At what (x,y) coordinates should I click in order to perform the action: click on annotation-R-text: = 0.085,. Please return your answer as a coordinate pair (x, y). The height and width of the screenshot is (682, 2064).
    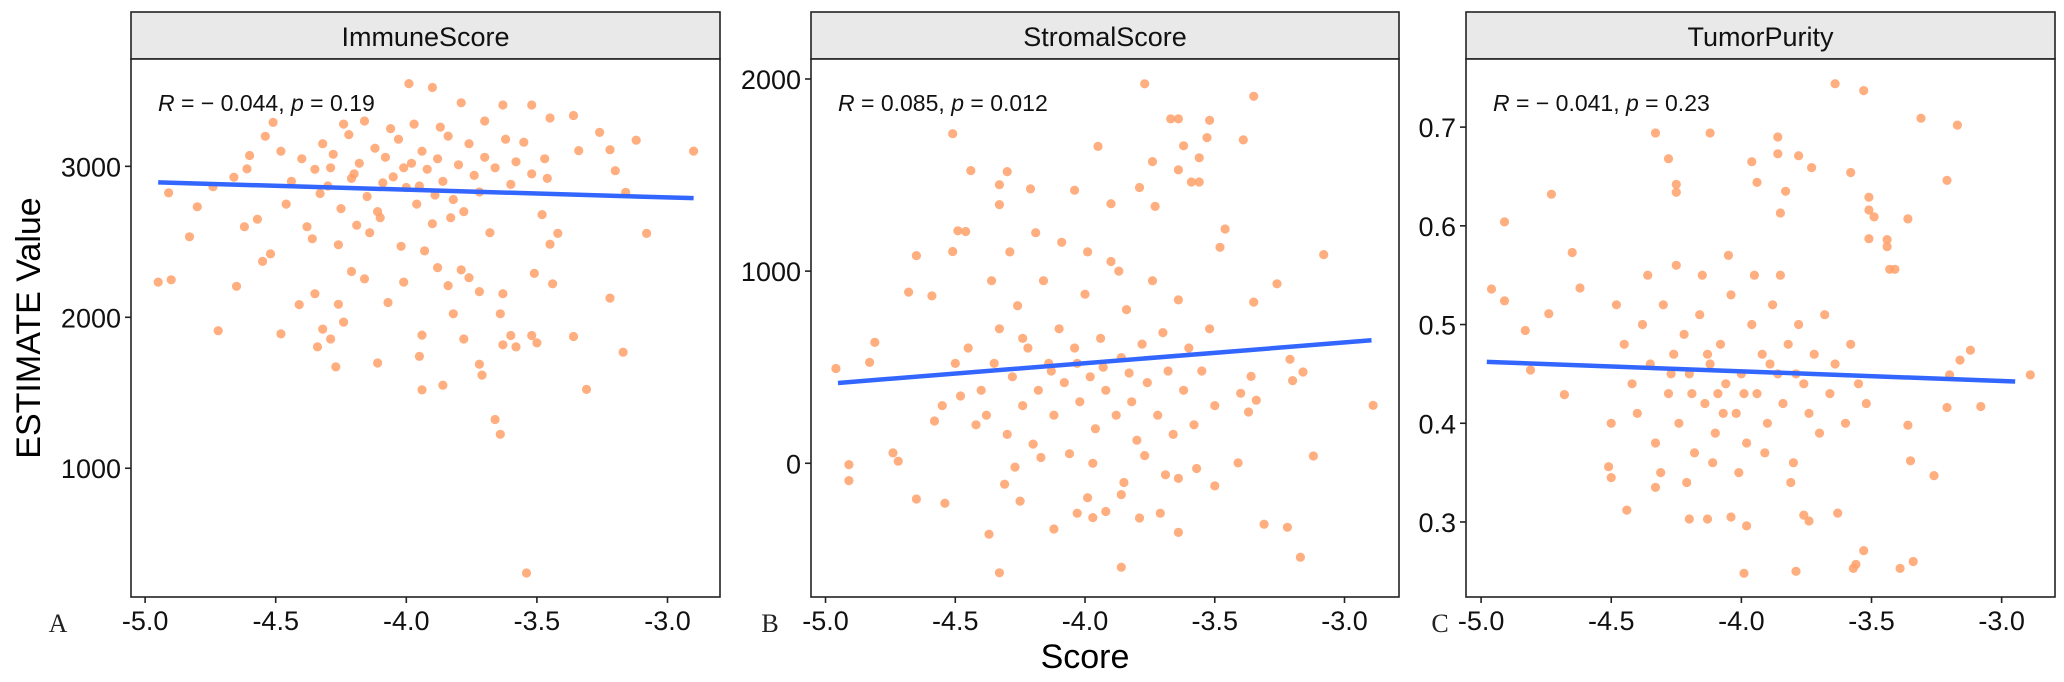
    Looking at the image, I should click on (903, 103).